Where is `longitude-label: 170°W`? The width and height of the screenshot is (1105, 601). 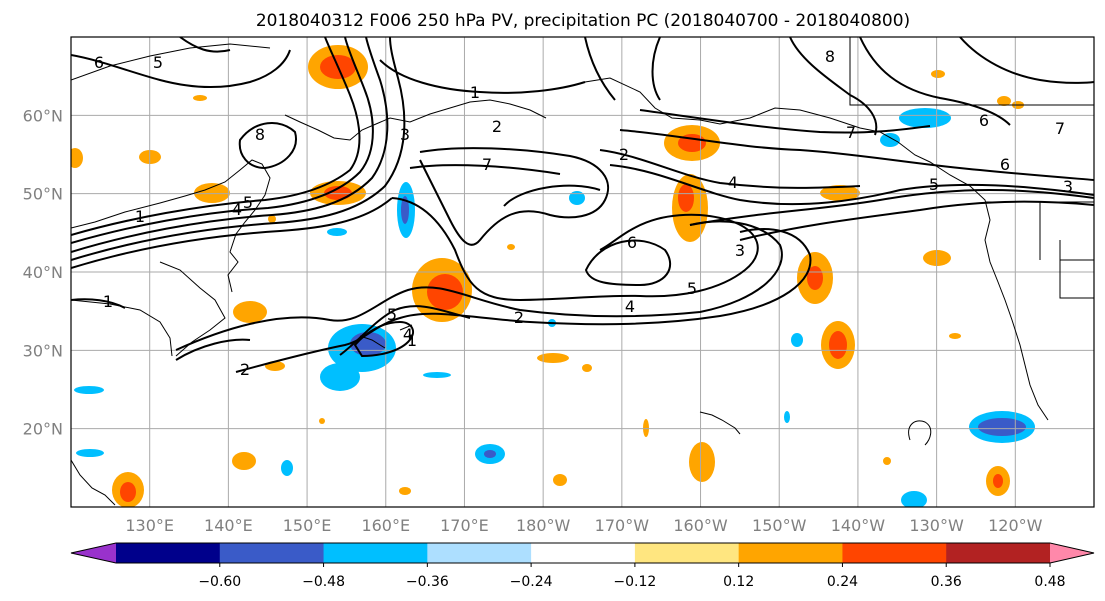 longitude-label: 170°W is located at coordinates (622, 525).